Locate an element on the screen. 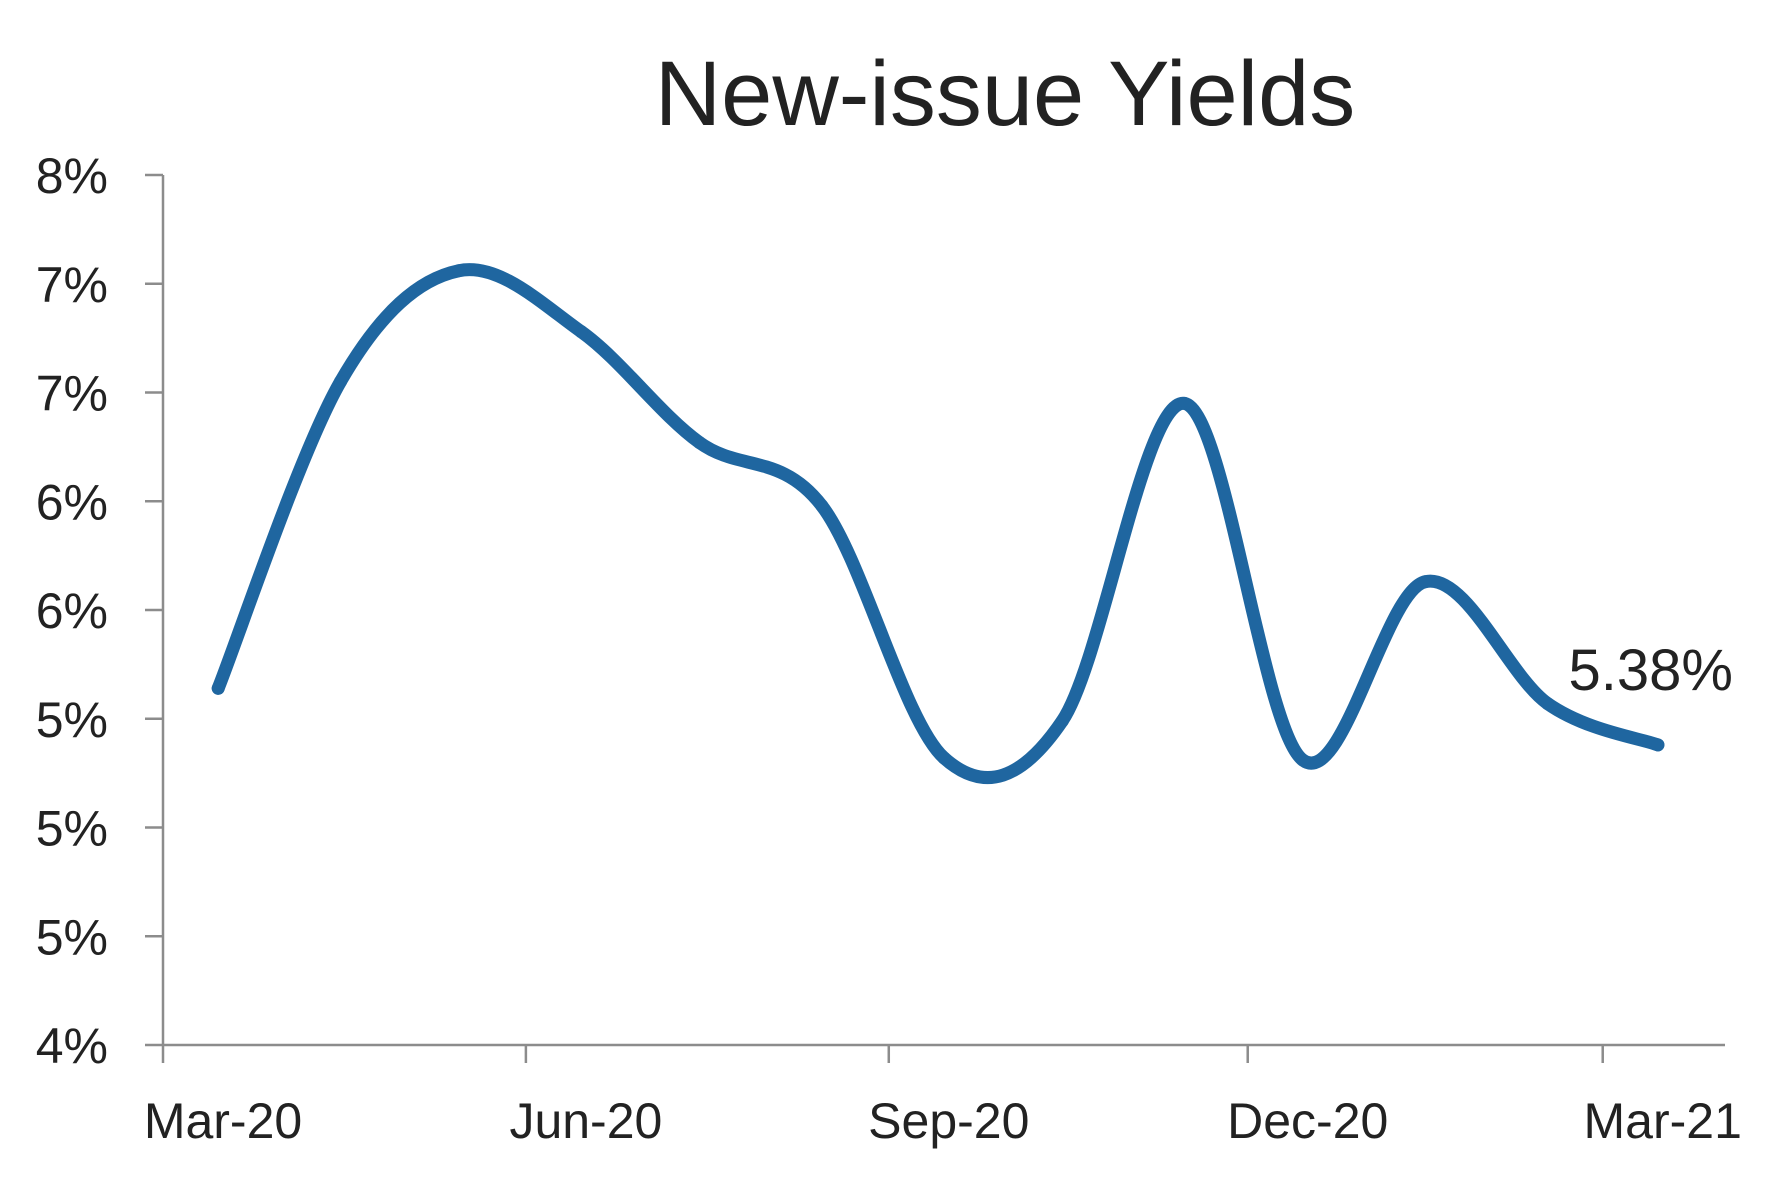 Image resolution: width=1778 pixels, height=1191 pixels. y-axis-ticks: 4% 5% 5% 5% 6% 6% 7% 7% 8% is located at coordinates (99, 611).